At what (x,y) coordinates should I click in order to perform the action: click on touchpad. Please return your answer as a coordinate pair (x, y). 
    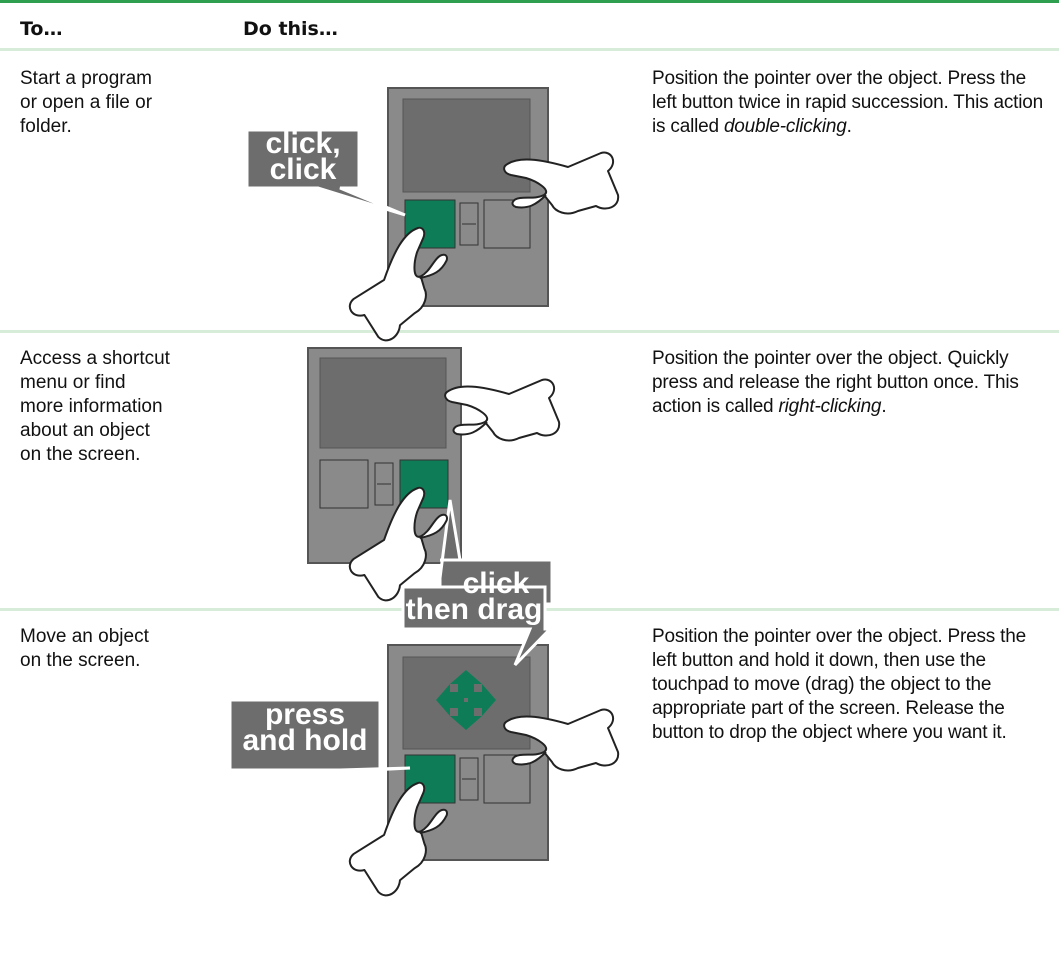
    Looking at the image, I should click on (384, 455).